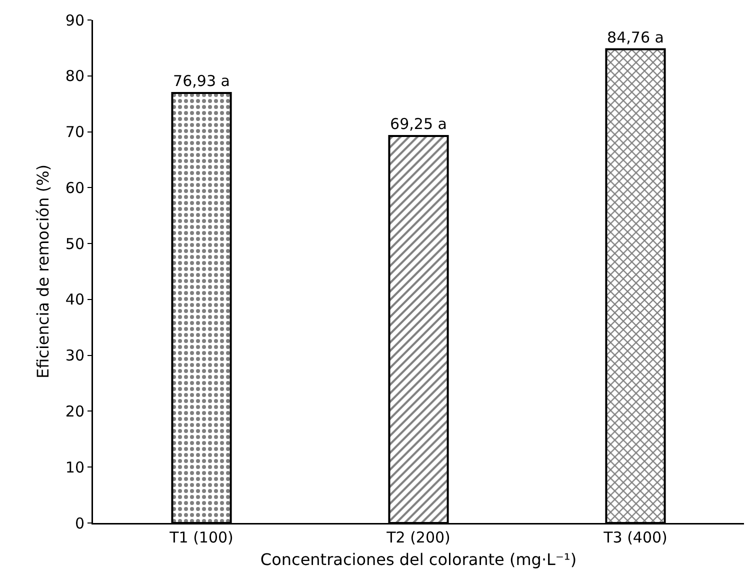 Image resolution: width=752 pixels, height=577 pixels. Describe the element at coordinates (418, 123) in the screenshot. I see `data-label: 69,25 a` at that location.